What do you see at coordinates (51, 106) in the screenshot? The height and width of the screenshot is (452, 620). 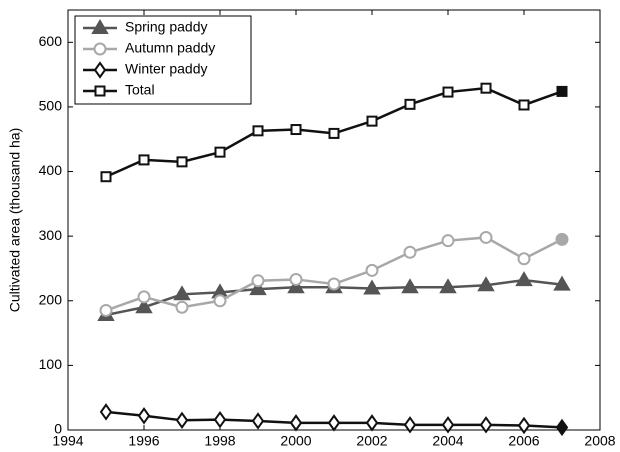 I see `y-tick-label: 500` at bounding box center [51, 106].